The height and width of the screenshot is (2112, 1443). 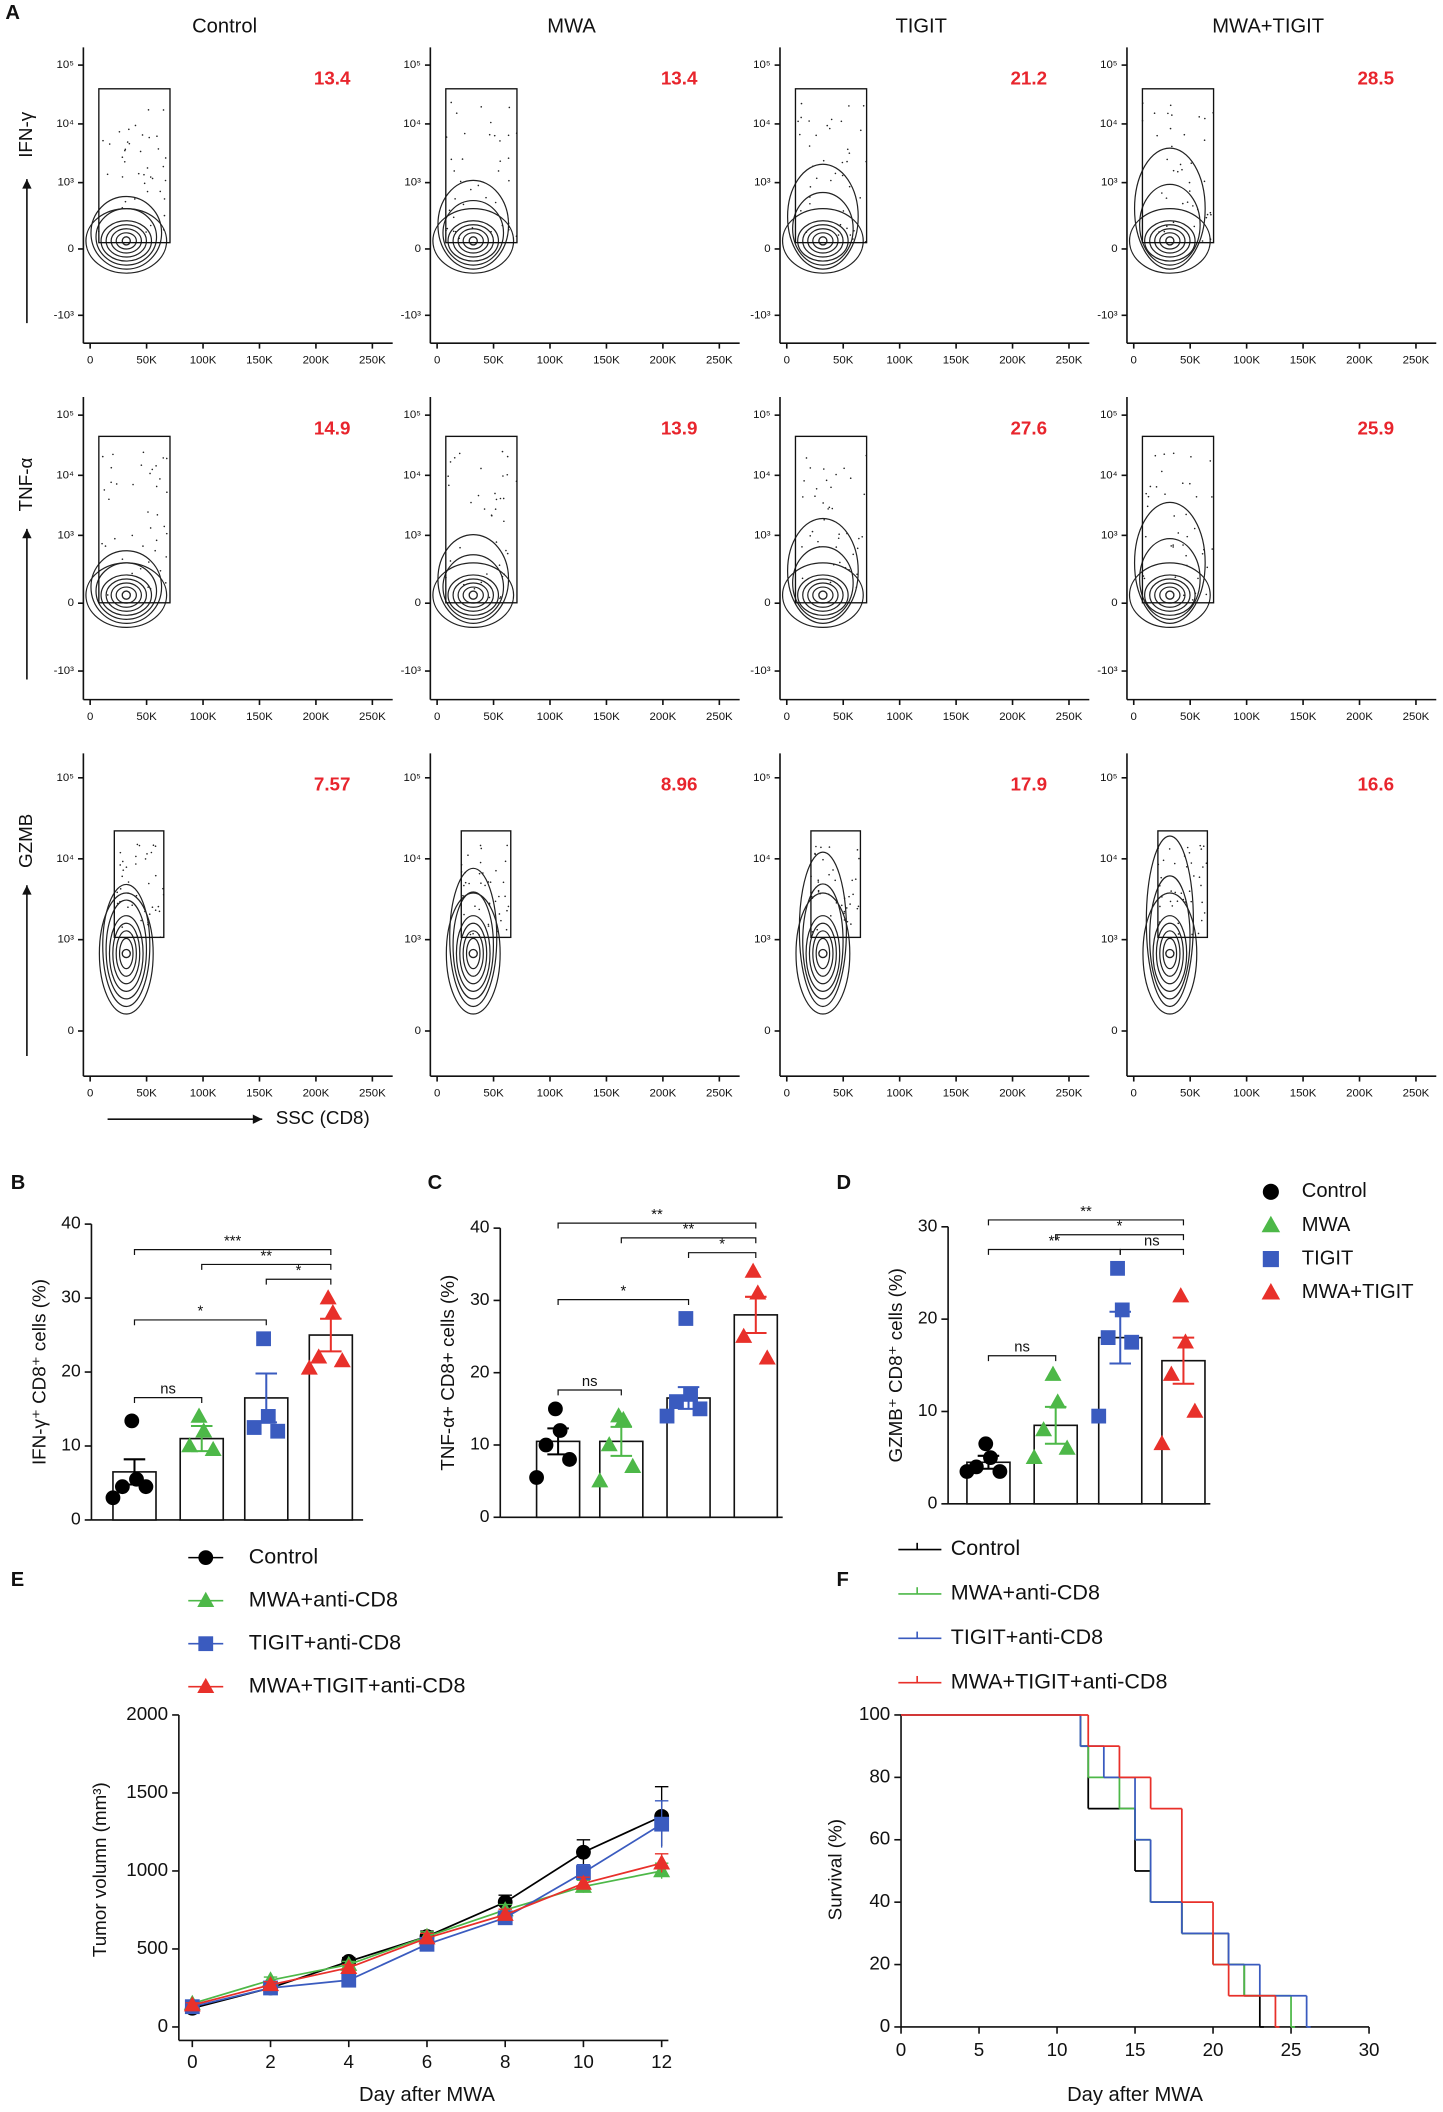 I want to click on y-tick-label: 0, so click(x=885, y=2025).